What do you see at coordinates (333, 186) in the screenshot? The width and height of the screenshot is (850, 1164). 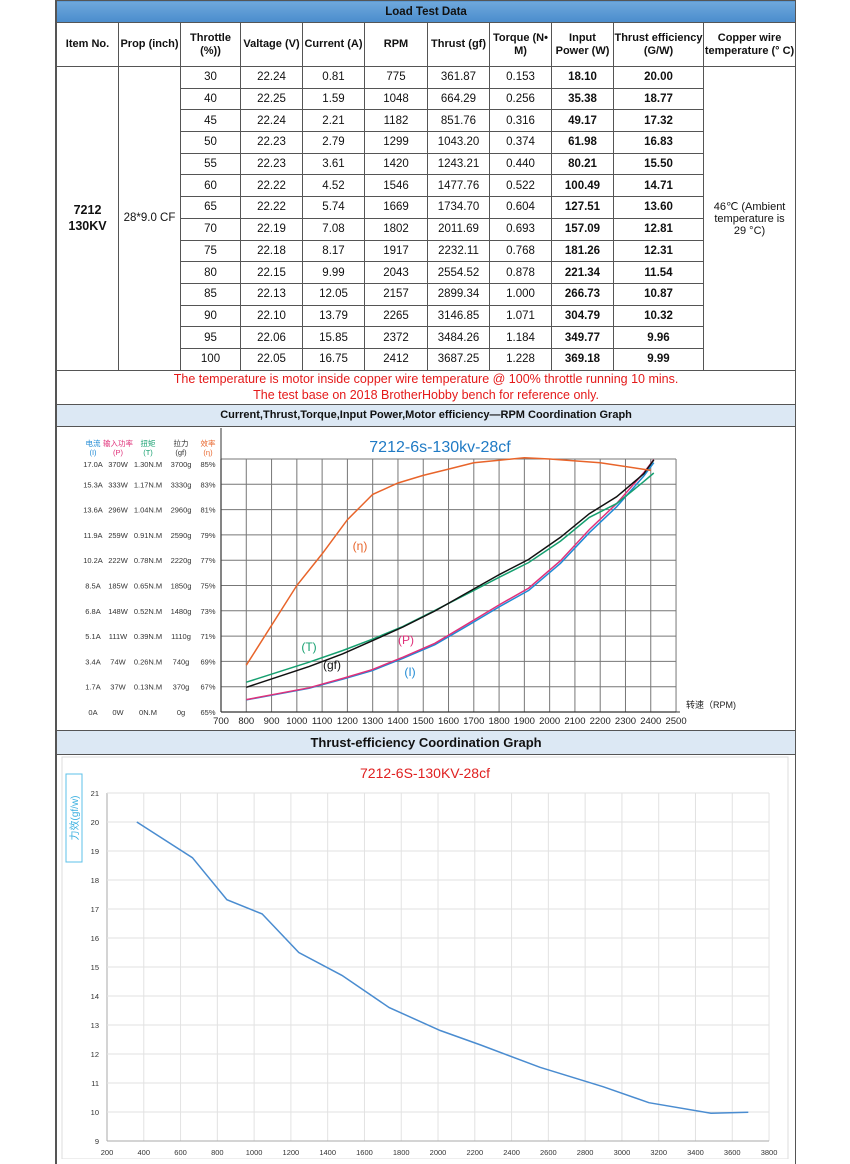 I see `table-cell: 4.52` at bounding box center [333, 186].